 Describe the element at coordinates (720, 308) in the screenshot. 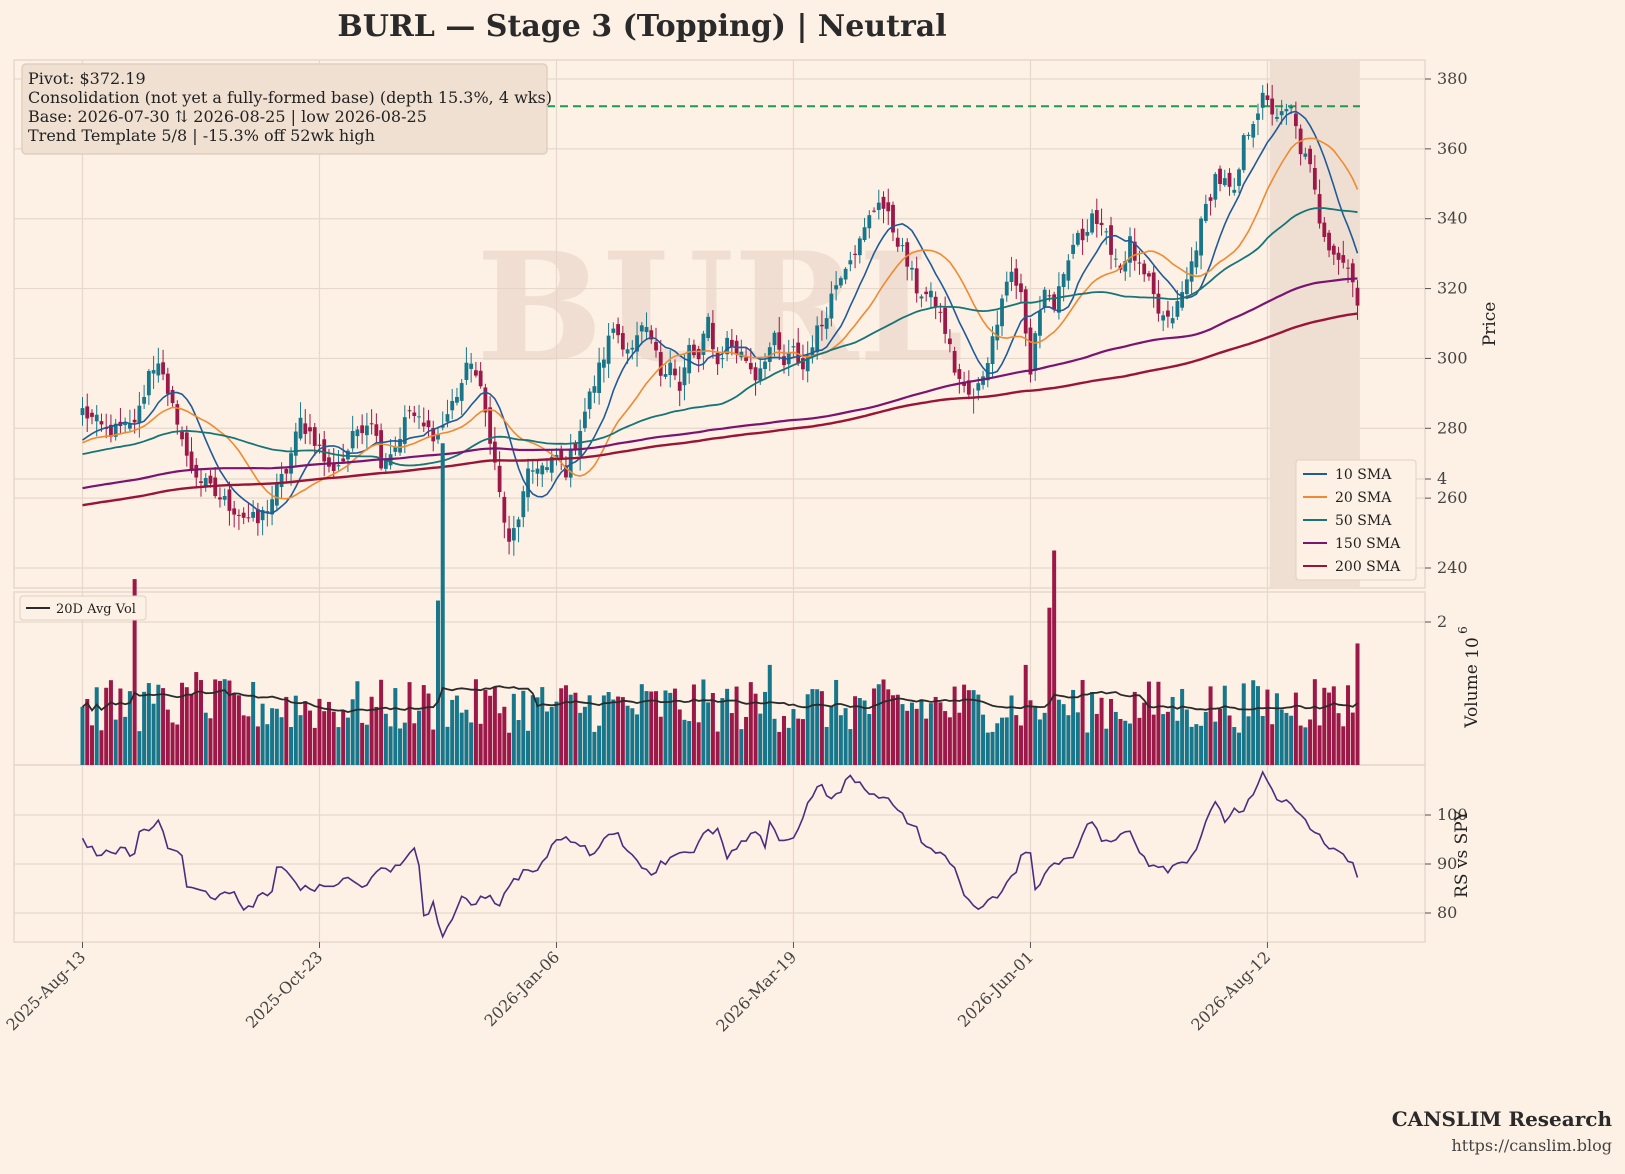

I see `watermark-text: BURL` at that location.